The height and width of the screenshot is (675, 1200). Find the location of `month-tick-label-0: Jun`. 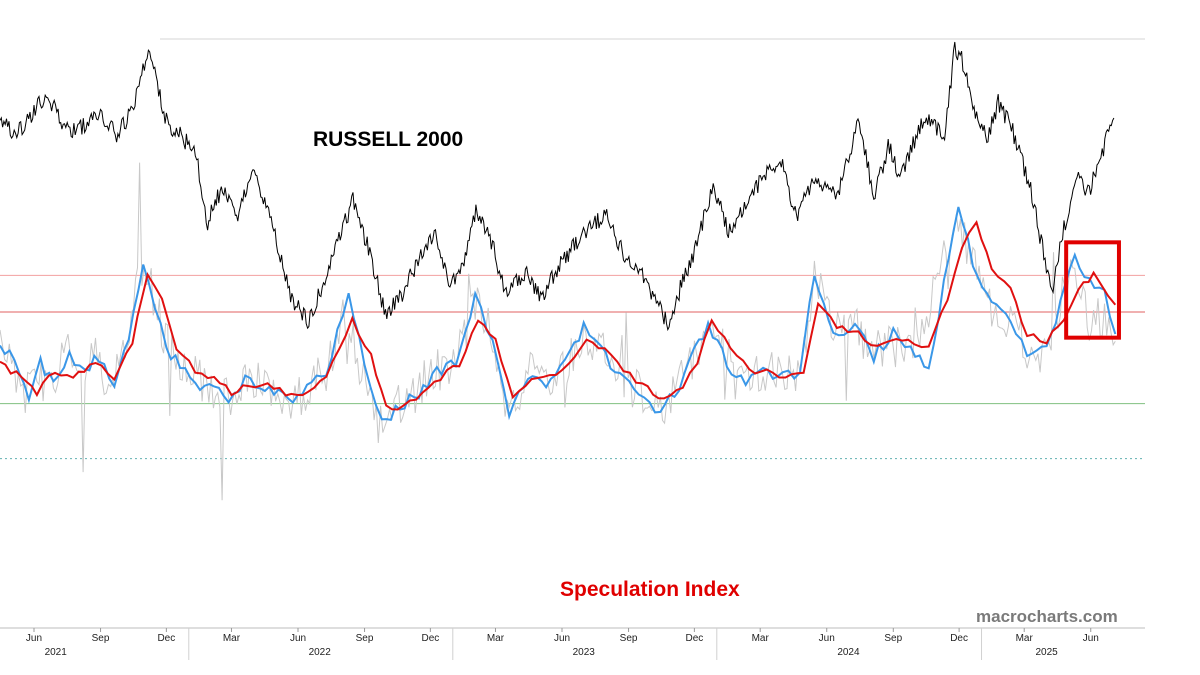

month-tick-label-0: Jun is located at coordinates (34, 638).